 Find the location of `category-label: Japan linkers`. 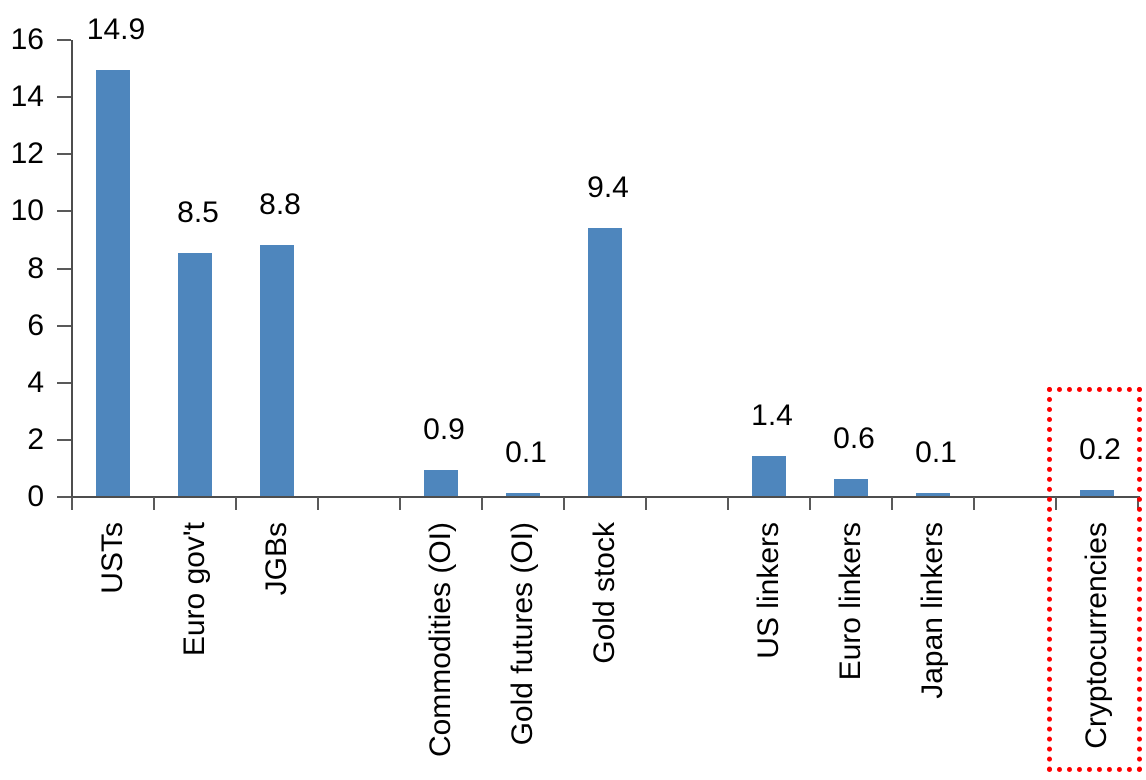

category-label: Japan linkers is located at coordinates (932, 610).